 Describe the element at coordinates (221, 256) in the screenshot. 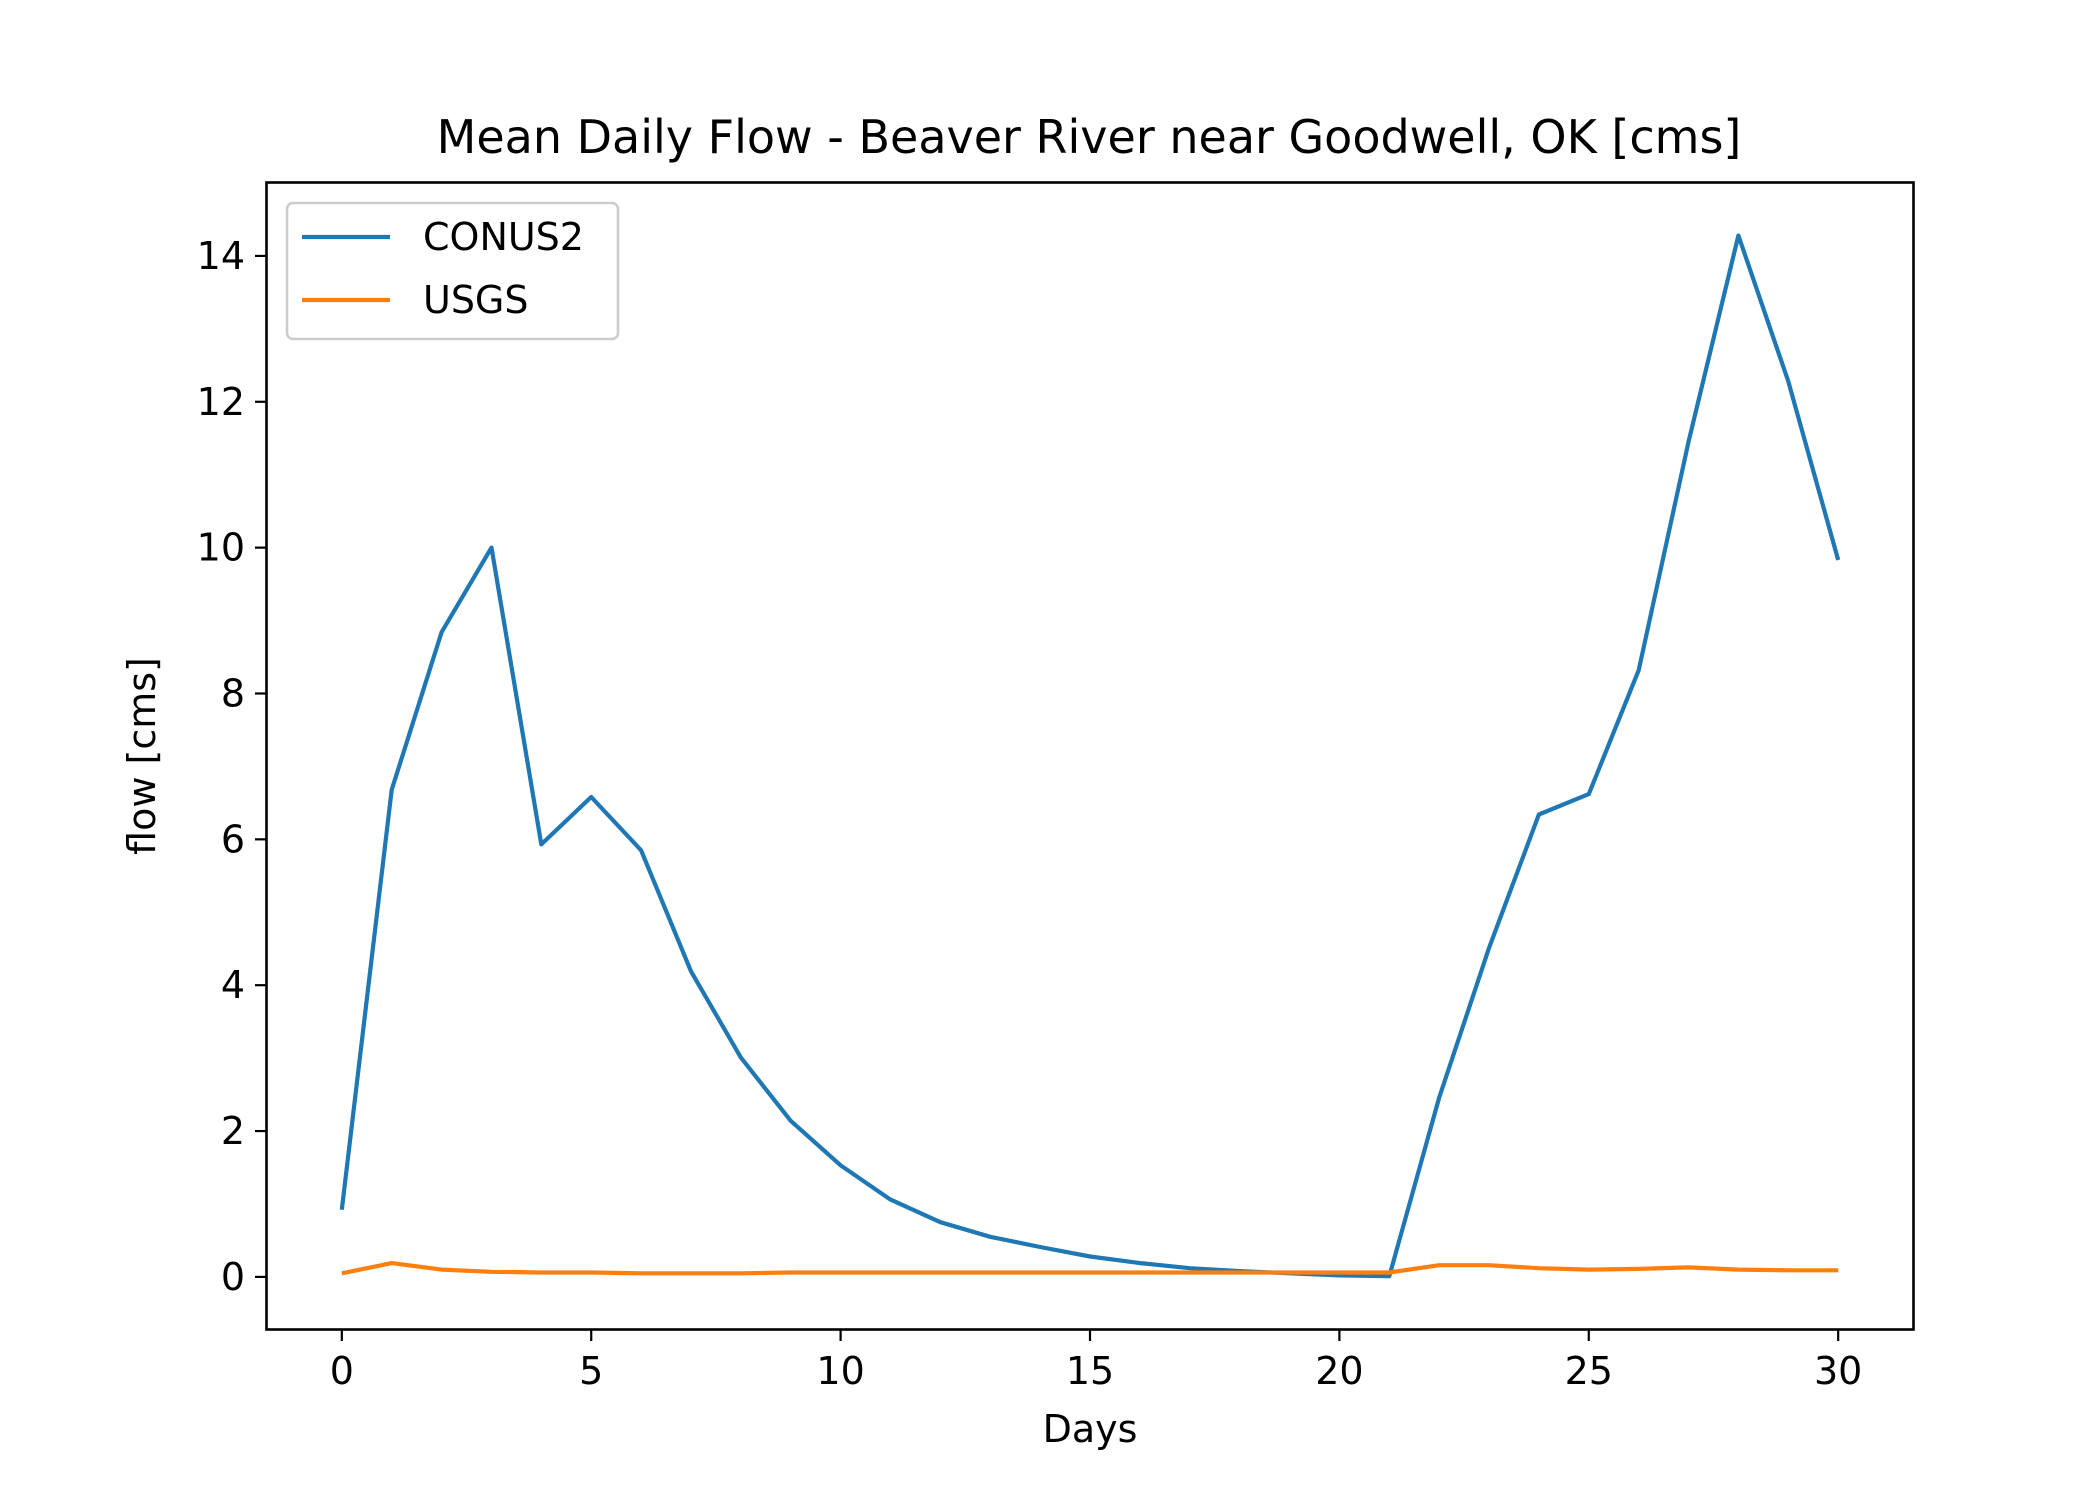

I see `y-tick-label: 14` at that location.